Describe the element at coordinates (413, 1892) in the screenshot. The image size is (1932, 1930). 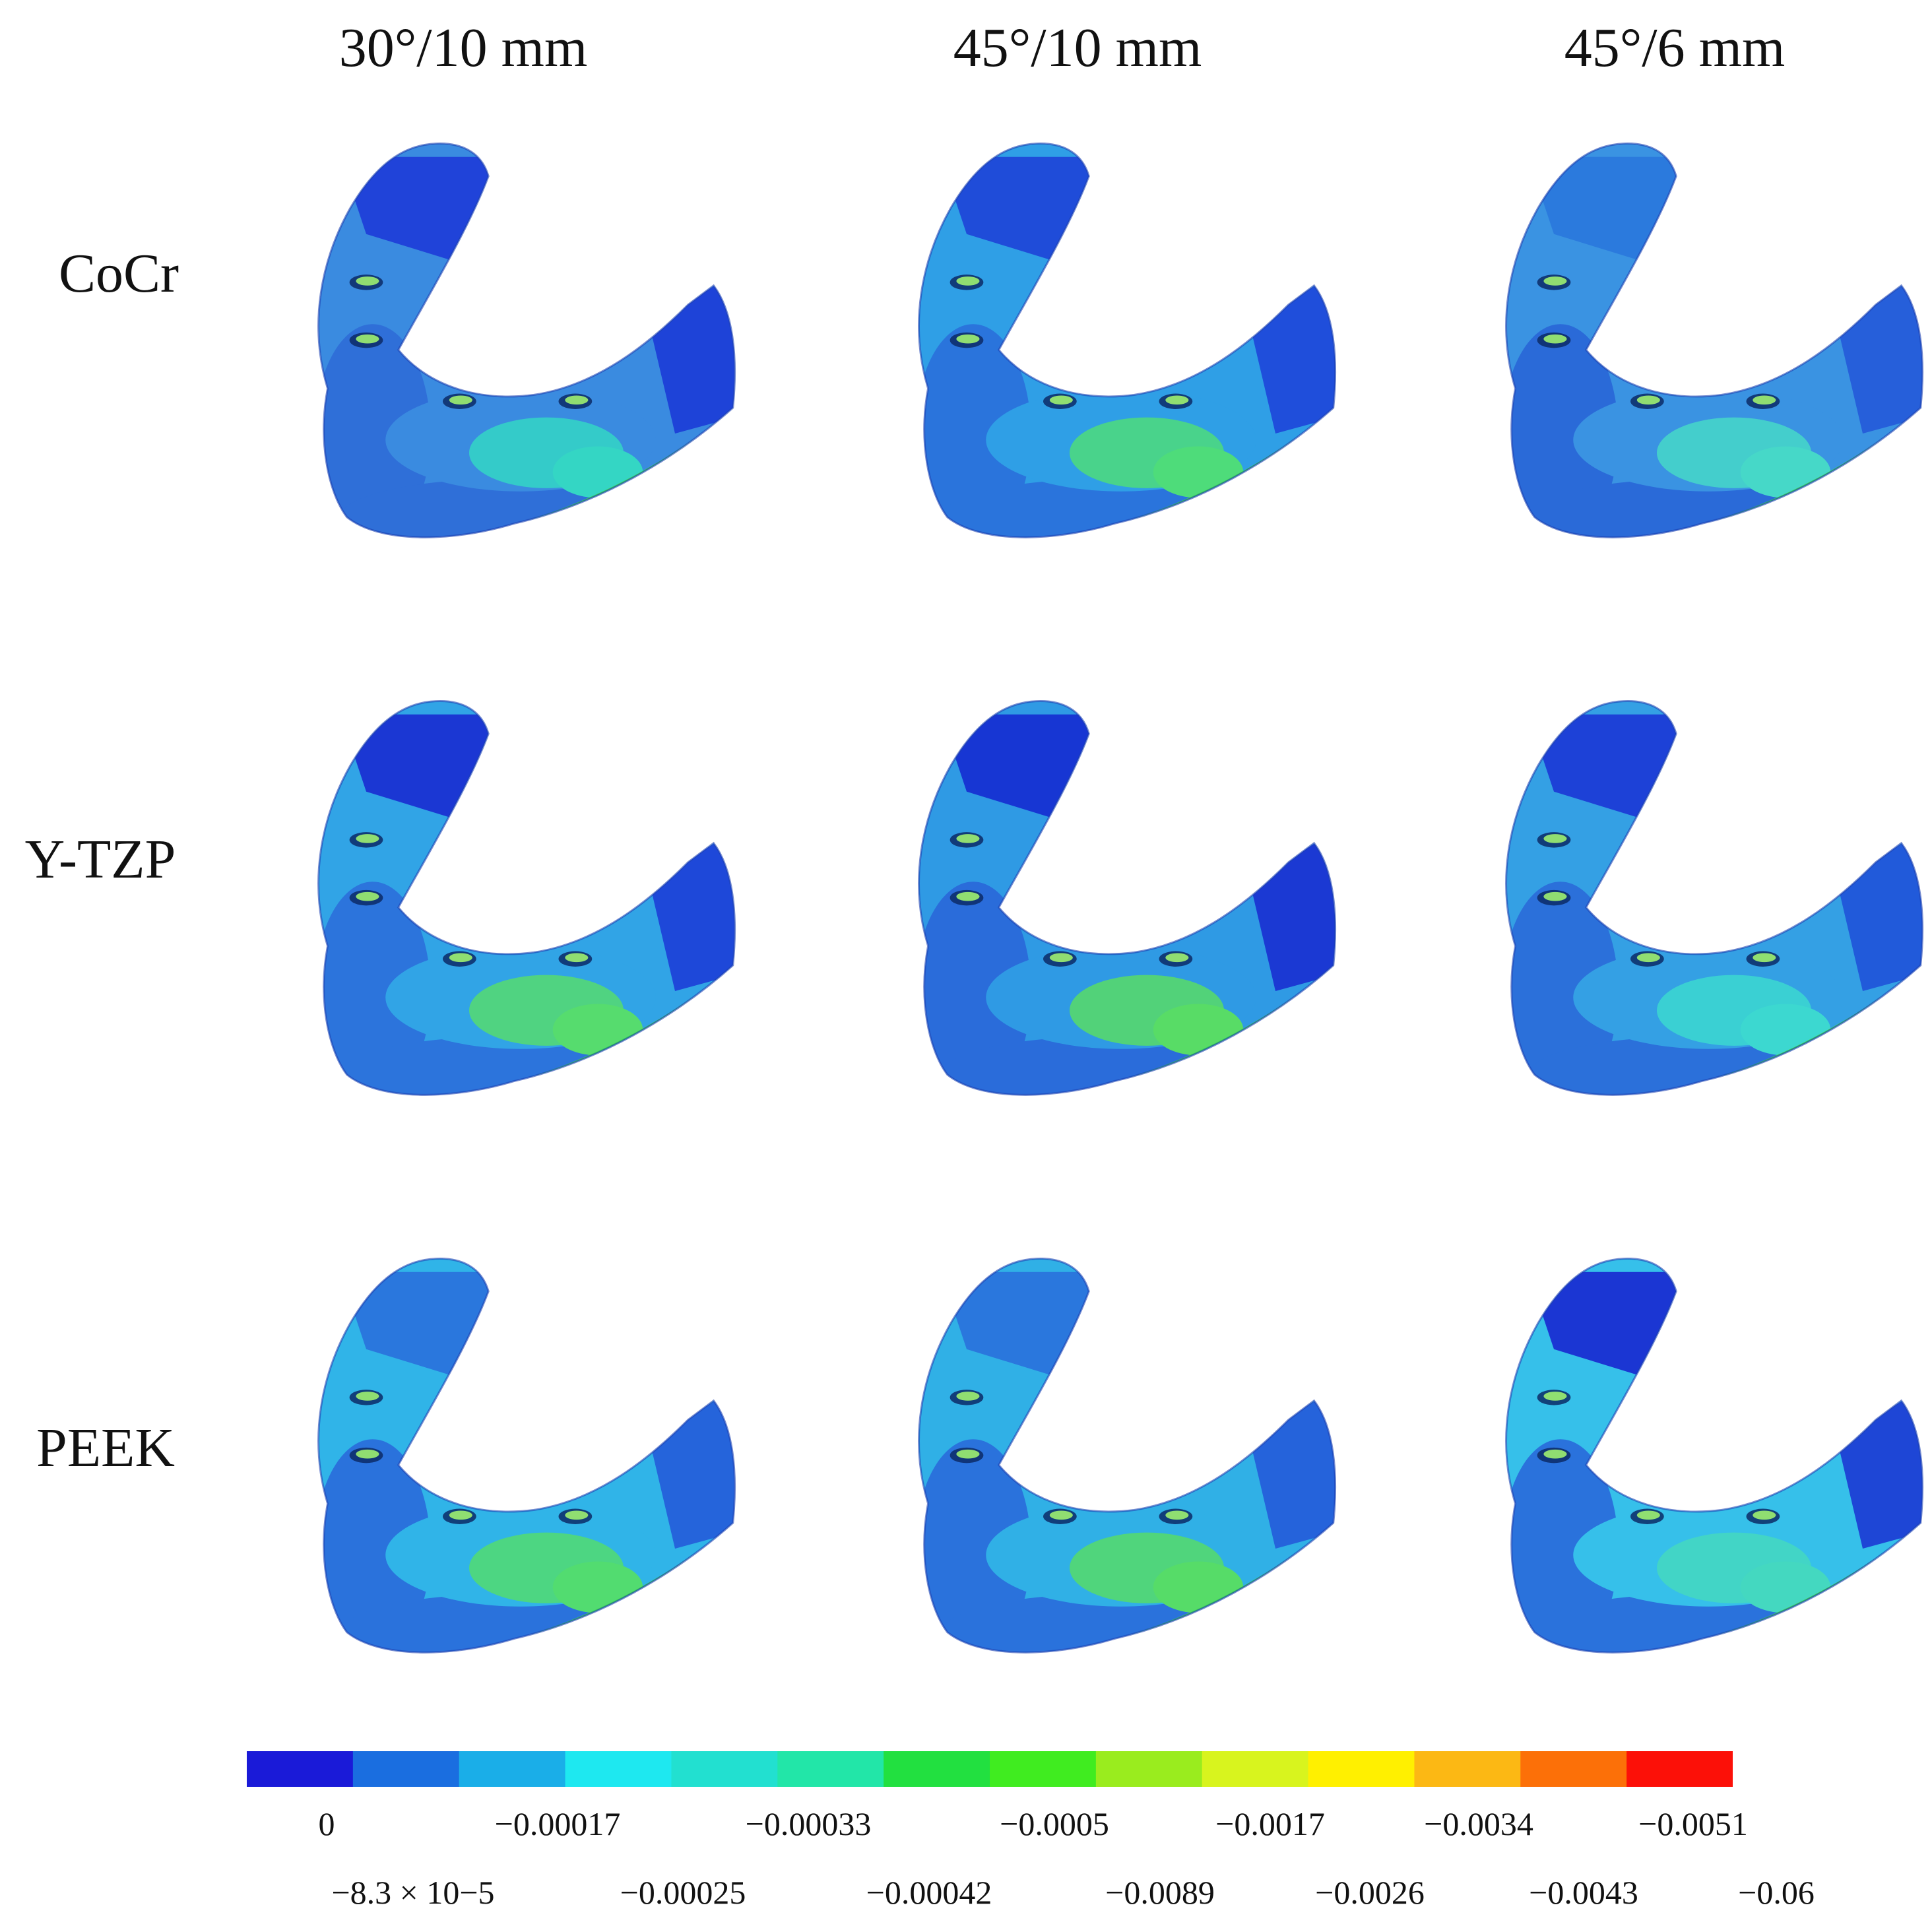
I see `colorbar-label-lower: −8.3 × 10⁻⁵` at that location.